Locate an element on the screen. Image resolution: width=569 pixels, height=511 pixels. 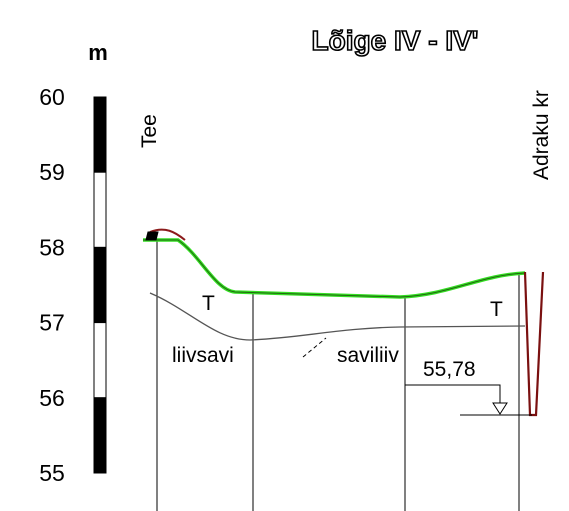
ground-surface is located at coordinates (334, 268).